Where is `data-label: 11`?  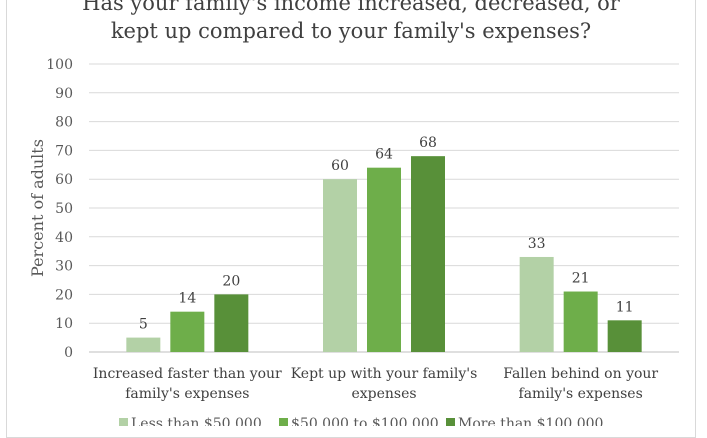
data-label: 11 is located at coordinates (625, 307).